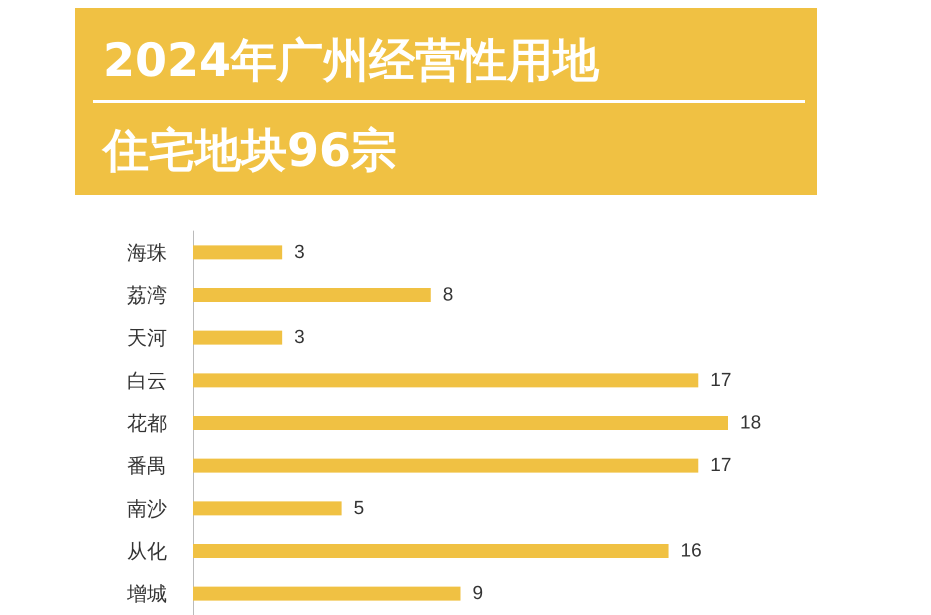 Image resolution: width=931 pixels, height=615 pixels. What do you see at coordinates (147, 423) in the screenshot?
I see `y-tick-label: 花都` at bounding box center [147, 423].